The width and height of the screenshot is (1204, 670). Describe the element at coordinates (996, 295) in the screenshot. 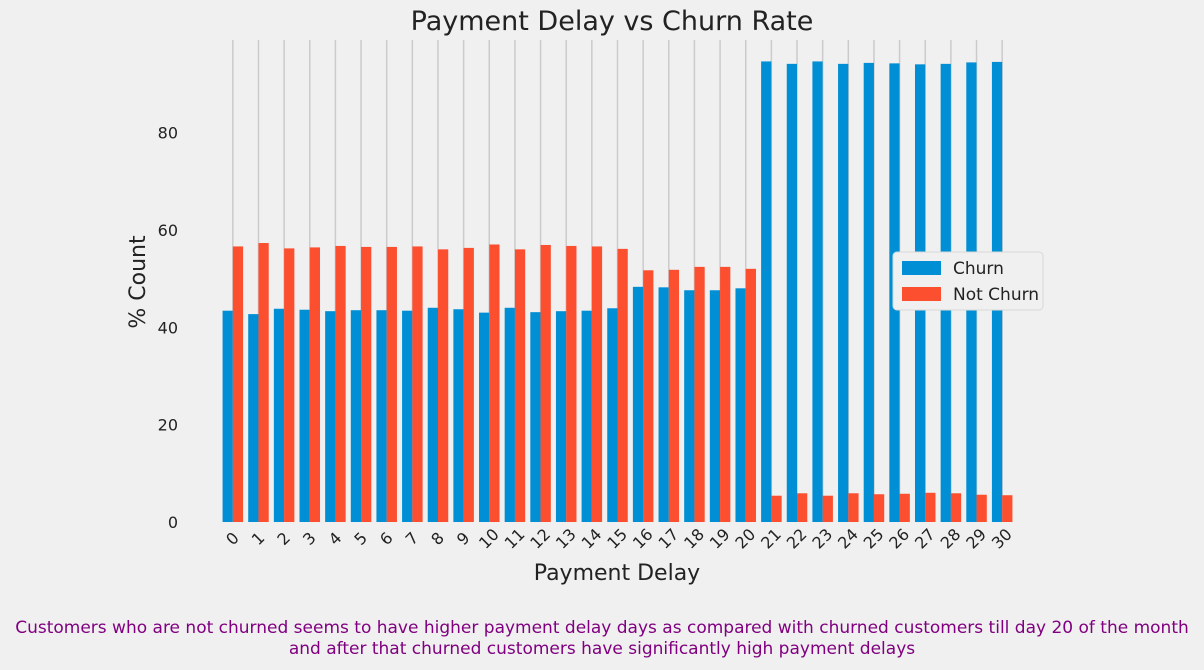

I see `legend-label-not-churn: Not Churn` at that location.